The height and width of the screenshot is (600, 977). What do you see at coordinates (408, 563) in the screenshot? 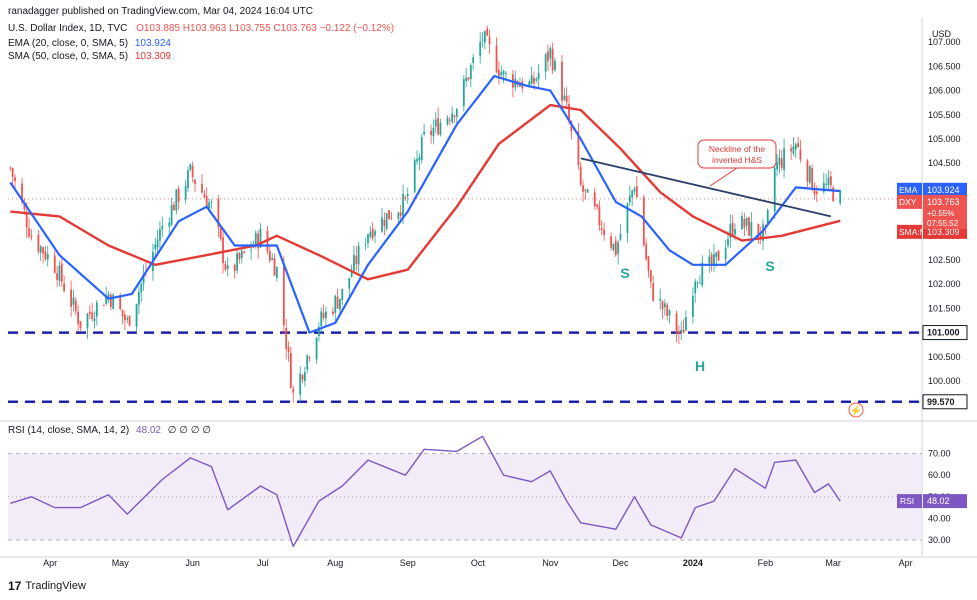
I see `time-tick-label: Sep` at bounding box center [408, 563].